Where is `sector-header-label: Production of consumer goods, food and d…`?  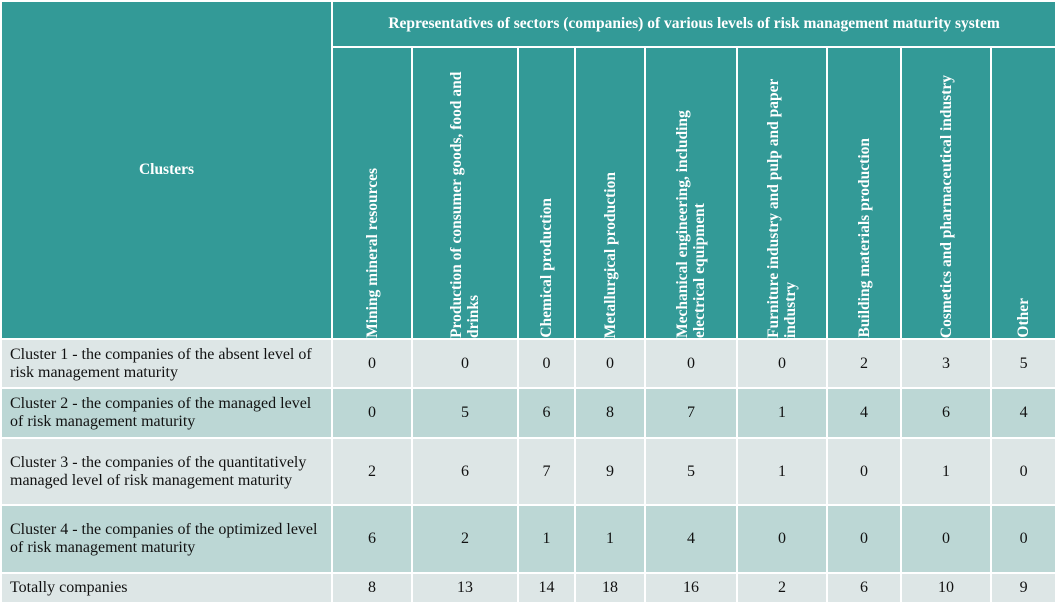 sector-header-label: Production of consumer goods, food and d… is located at coordinates (465, 204).